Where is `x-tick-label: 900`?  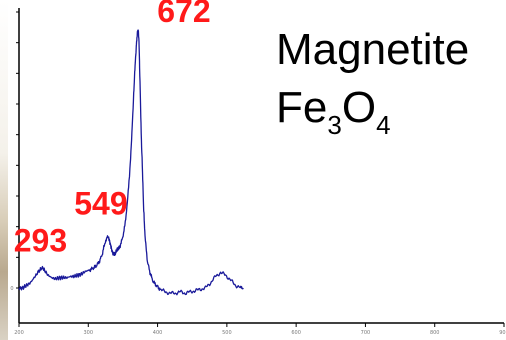
x-tick-label: 900 is located at coordinates (502, 333).